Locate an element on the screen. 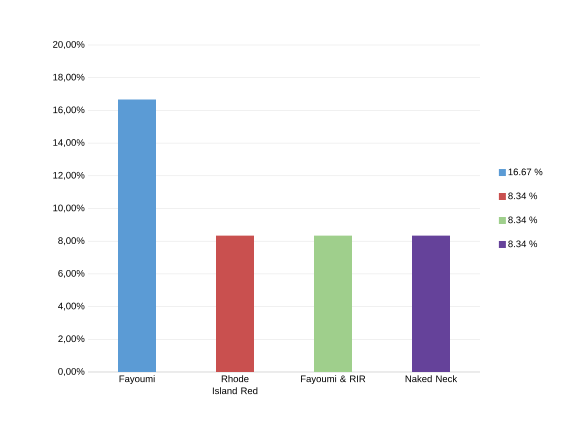 The width and height of the screenshot is (576, 432). y-tick-label: 16,00% is located at coordinates (68, 110).